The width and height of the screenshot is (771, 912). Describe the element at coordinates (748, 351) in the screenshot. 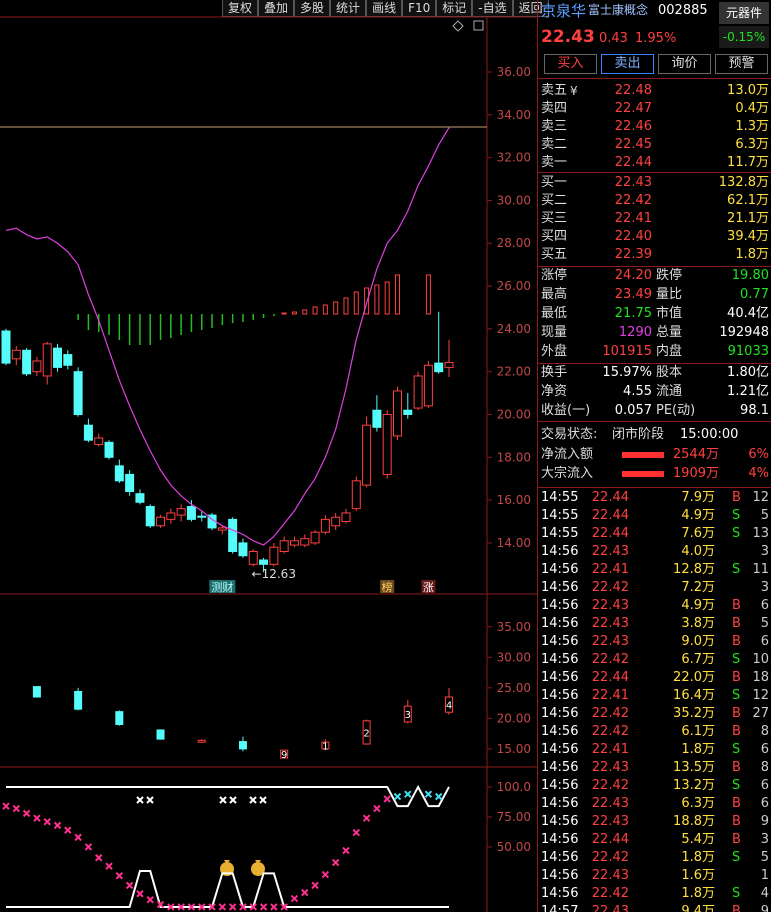

I see `stat-value: 91033` at that location.